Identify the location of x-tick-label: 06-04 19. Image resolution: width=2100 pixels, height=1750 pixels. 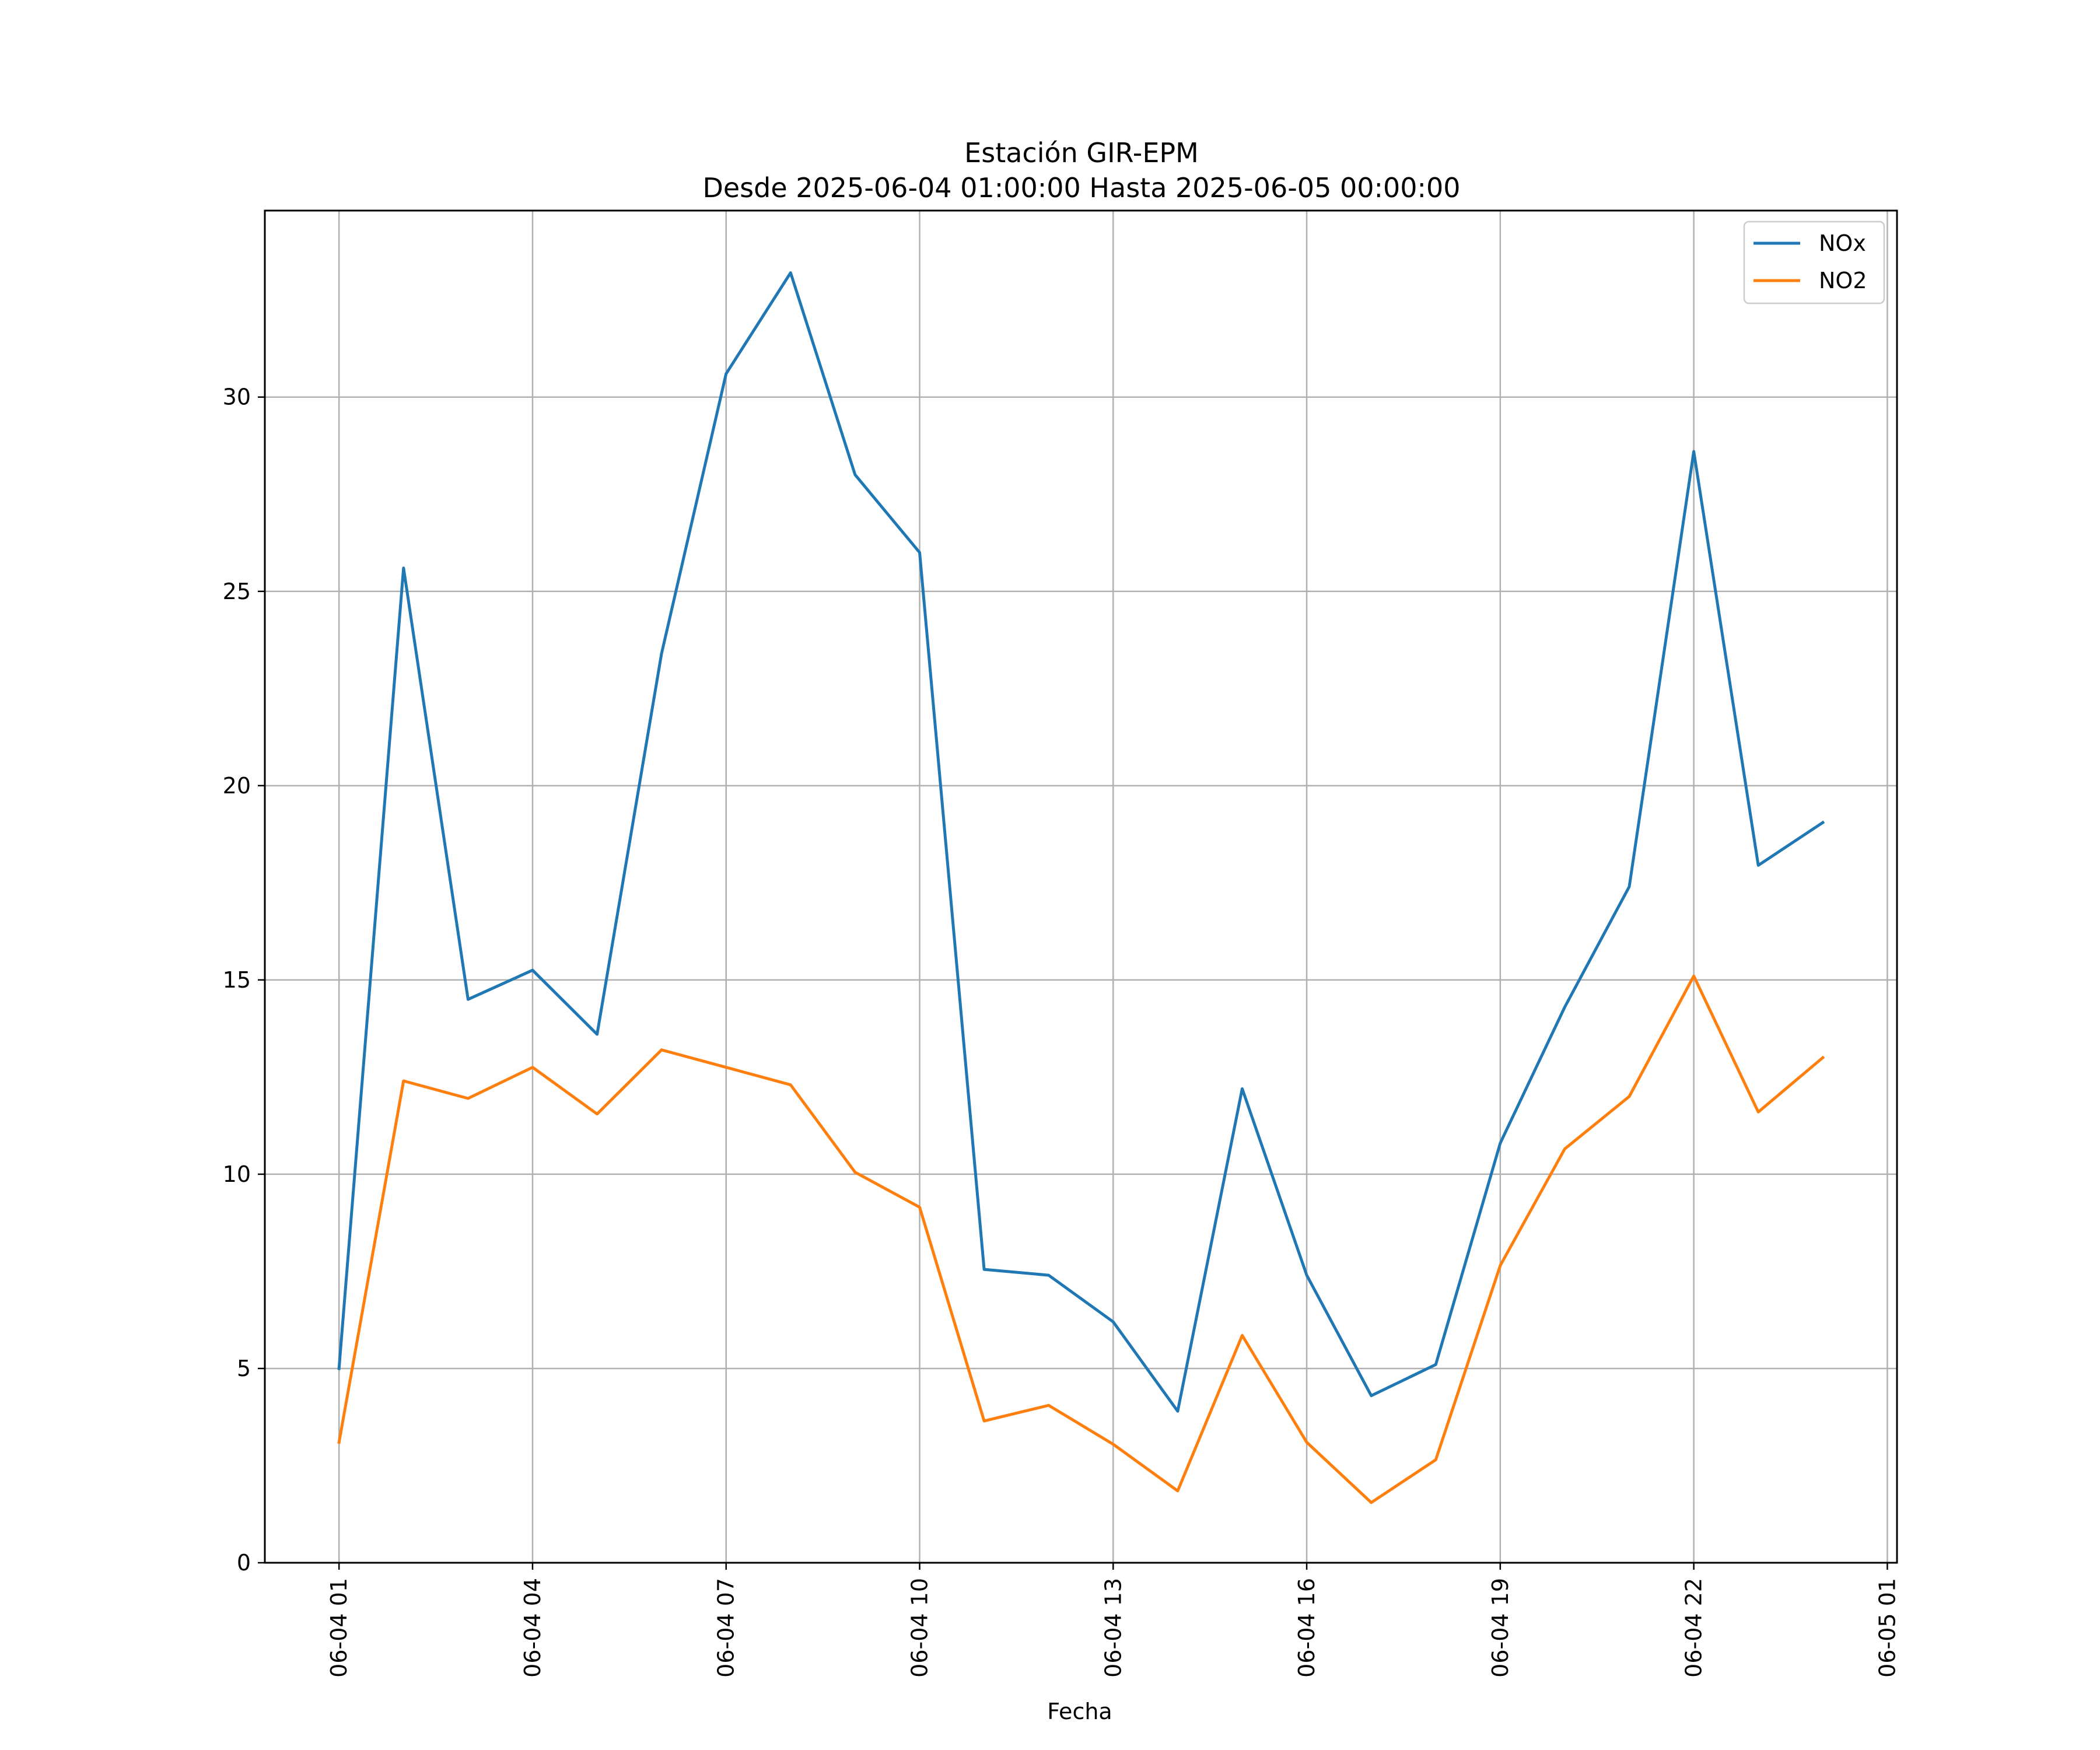
(1500, 1628).